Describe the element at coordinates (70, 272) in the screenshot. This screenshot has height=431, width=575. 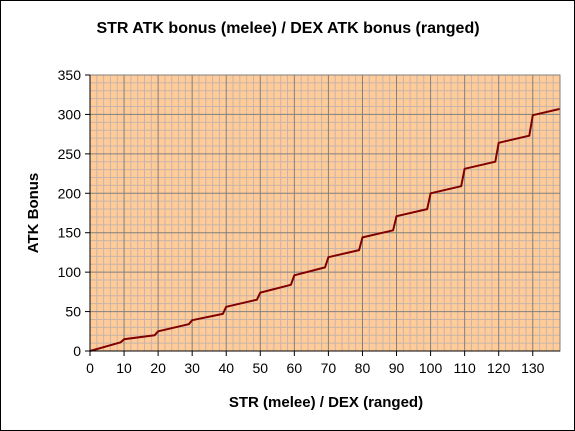
I see `y-tick-label: 100` at that location.